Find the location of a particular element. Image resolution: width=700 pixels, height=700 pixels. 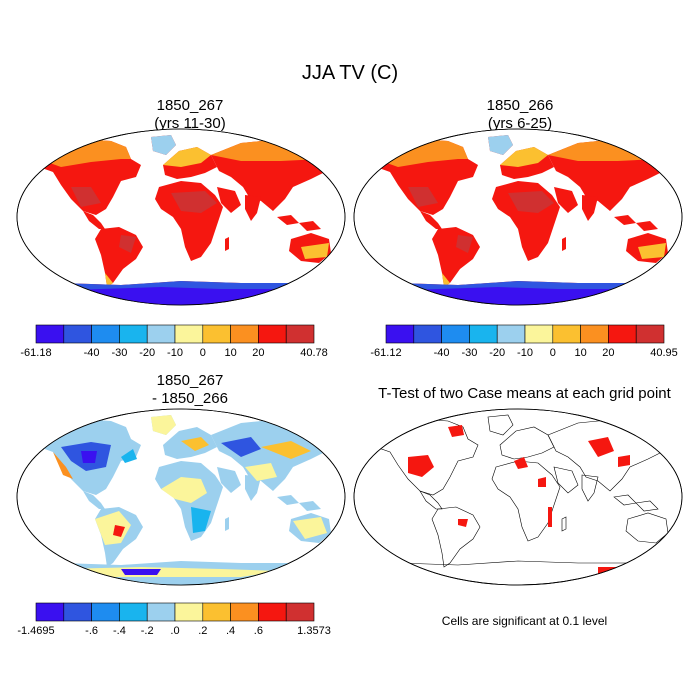

colorbar-3-label-7: .6 is located at coordinates (258, 631).